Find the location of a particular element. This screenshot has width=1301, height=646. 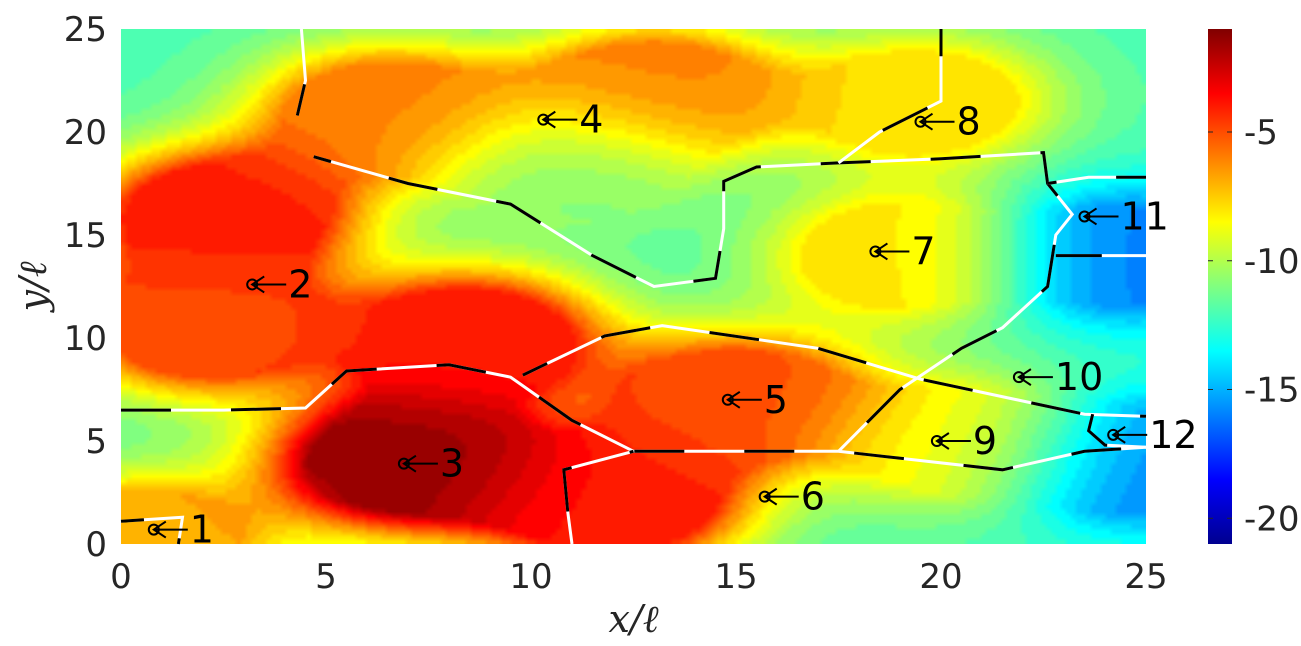

region-label: 8 is located at coordinates (969, 122).